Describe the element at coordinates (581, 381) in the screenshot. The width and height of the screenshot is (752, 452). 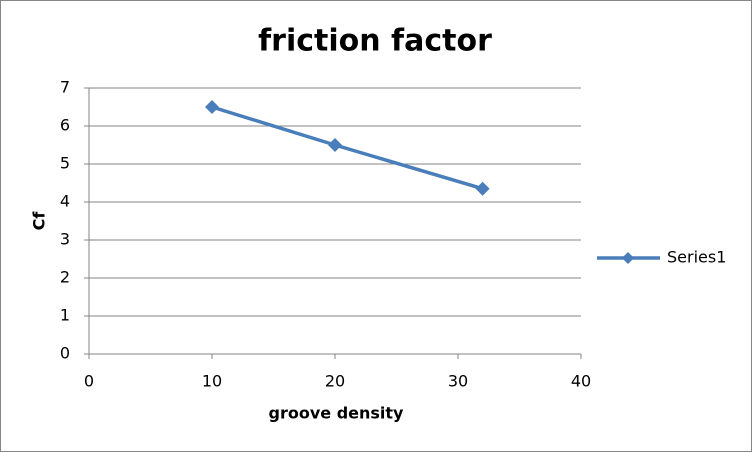
I see `x-tick-label: 40` at that location.